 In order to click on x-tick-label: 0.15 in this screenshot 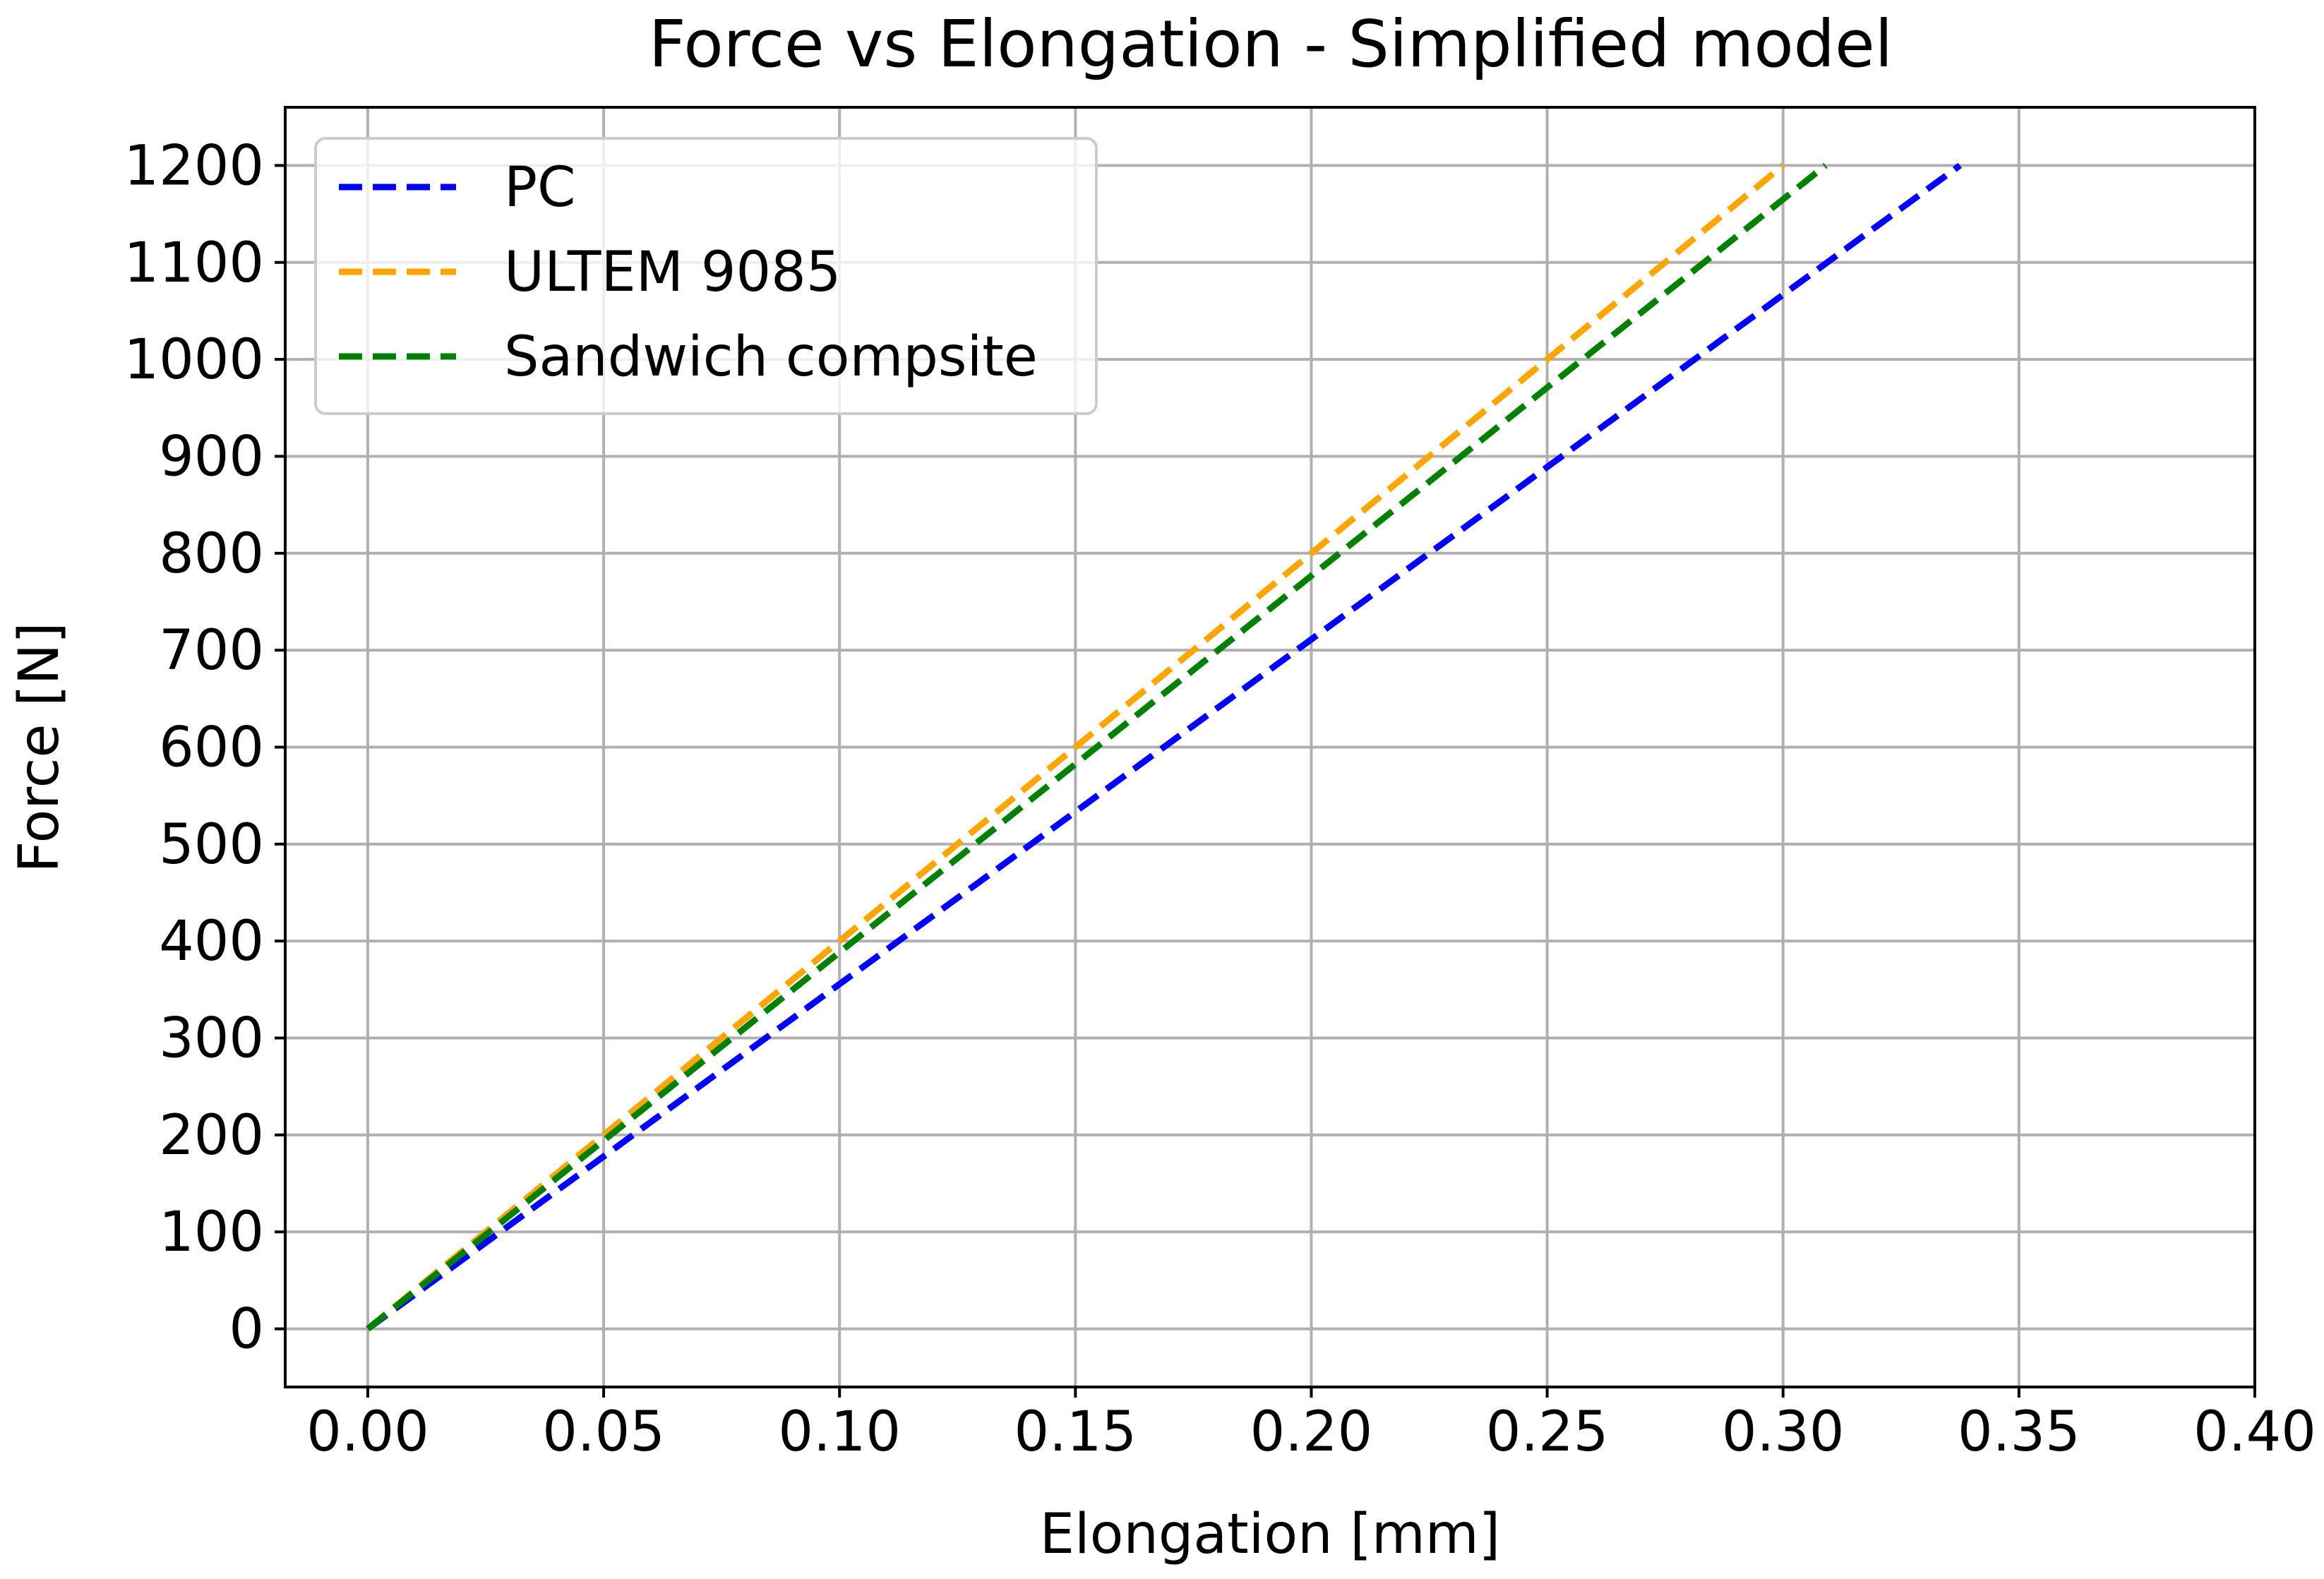, I will do `click(1075, 1432)`.